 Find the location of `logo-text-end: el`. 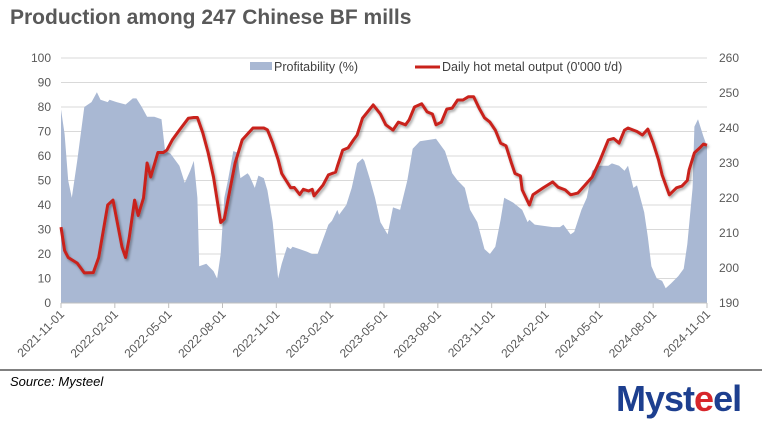

logo-text-end: el is located at coordinates (727, 398).